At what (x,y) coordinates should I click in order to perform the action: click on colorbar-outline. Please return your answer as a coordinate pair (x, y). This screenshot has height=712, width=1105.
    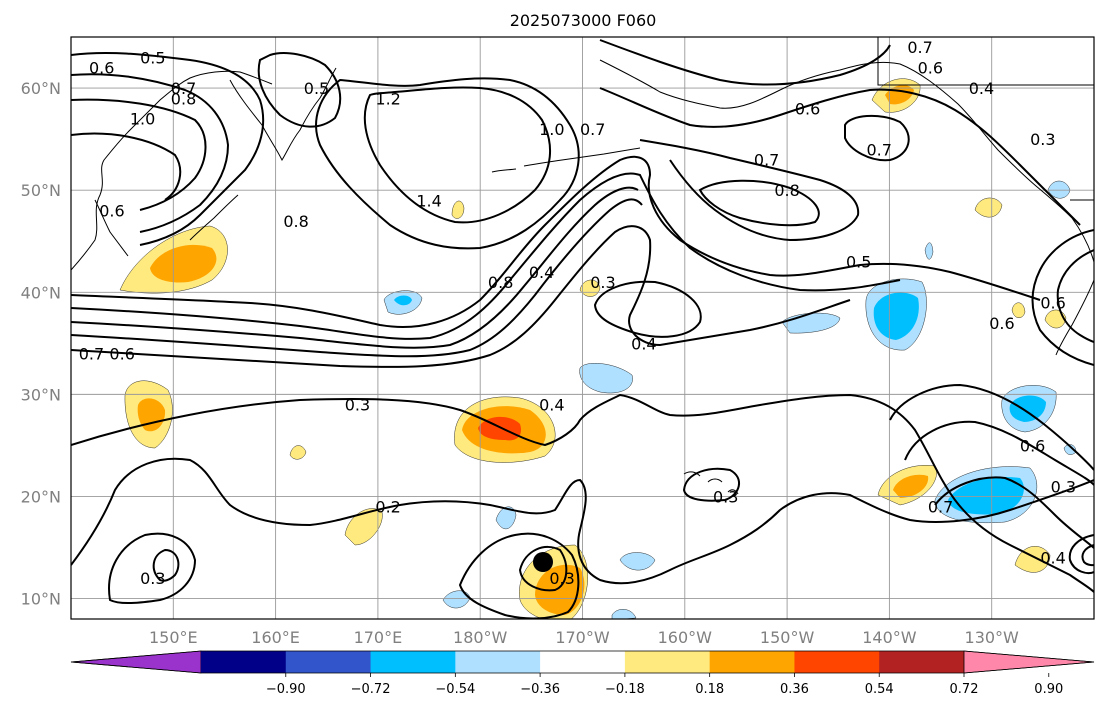
    Looking at the image, I should click on (582, 662).